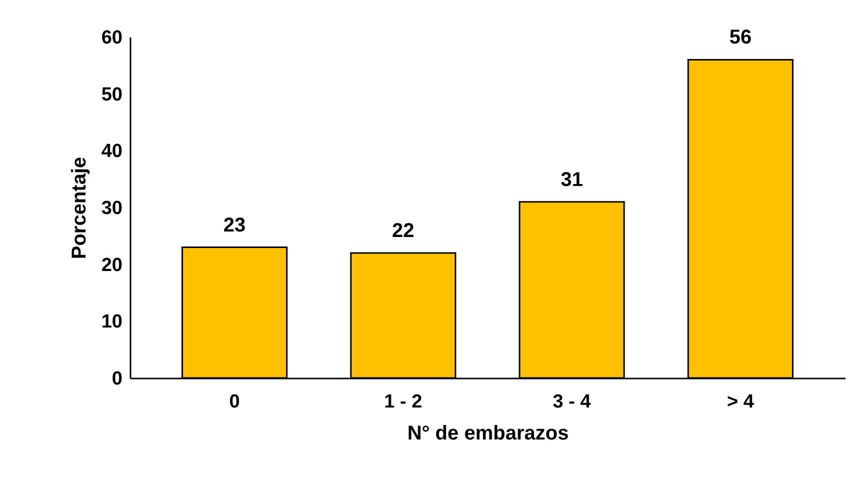  I want to click on y-tick-label: 20, so click(111, 265).